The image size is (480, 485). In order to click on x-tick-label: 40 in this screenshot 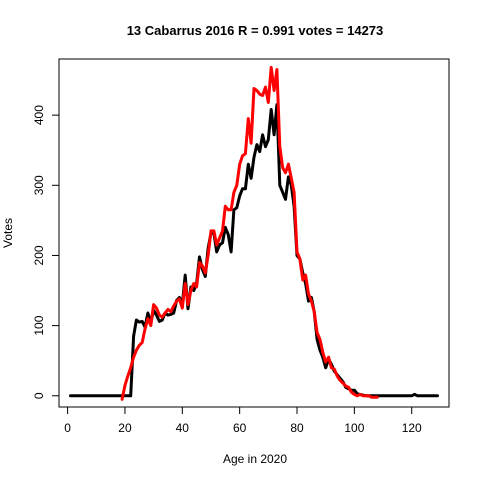, I will do `click(183, 428)`.